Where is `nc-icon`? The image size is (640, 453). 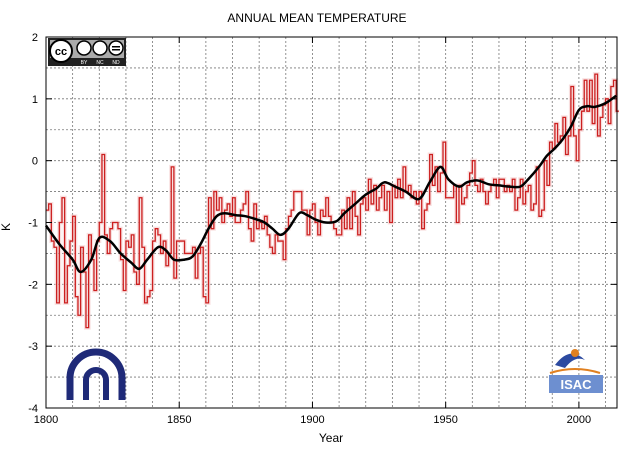 nc-icon is located at coordinates (100, 48).